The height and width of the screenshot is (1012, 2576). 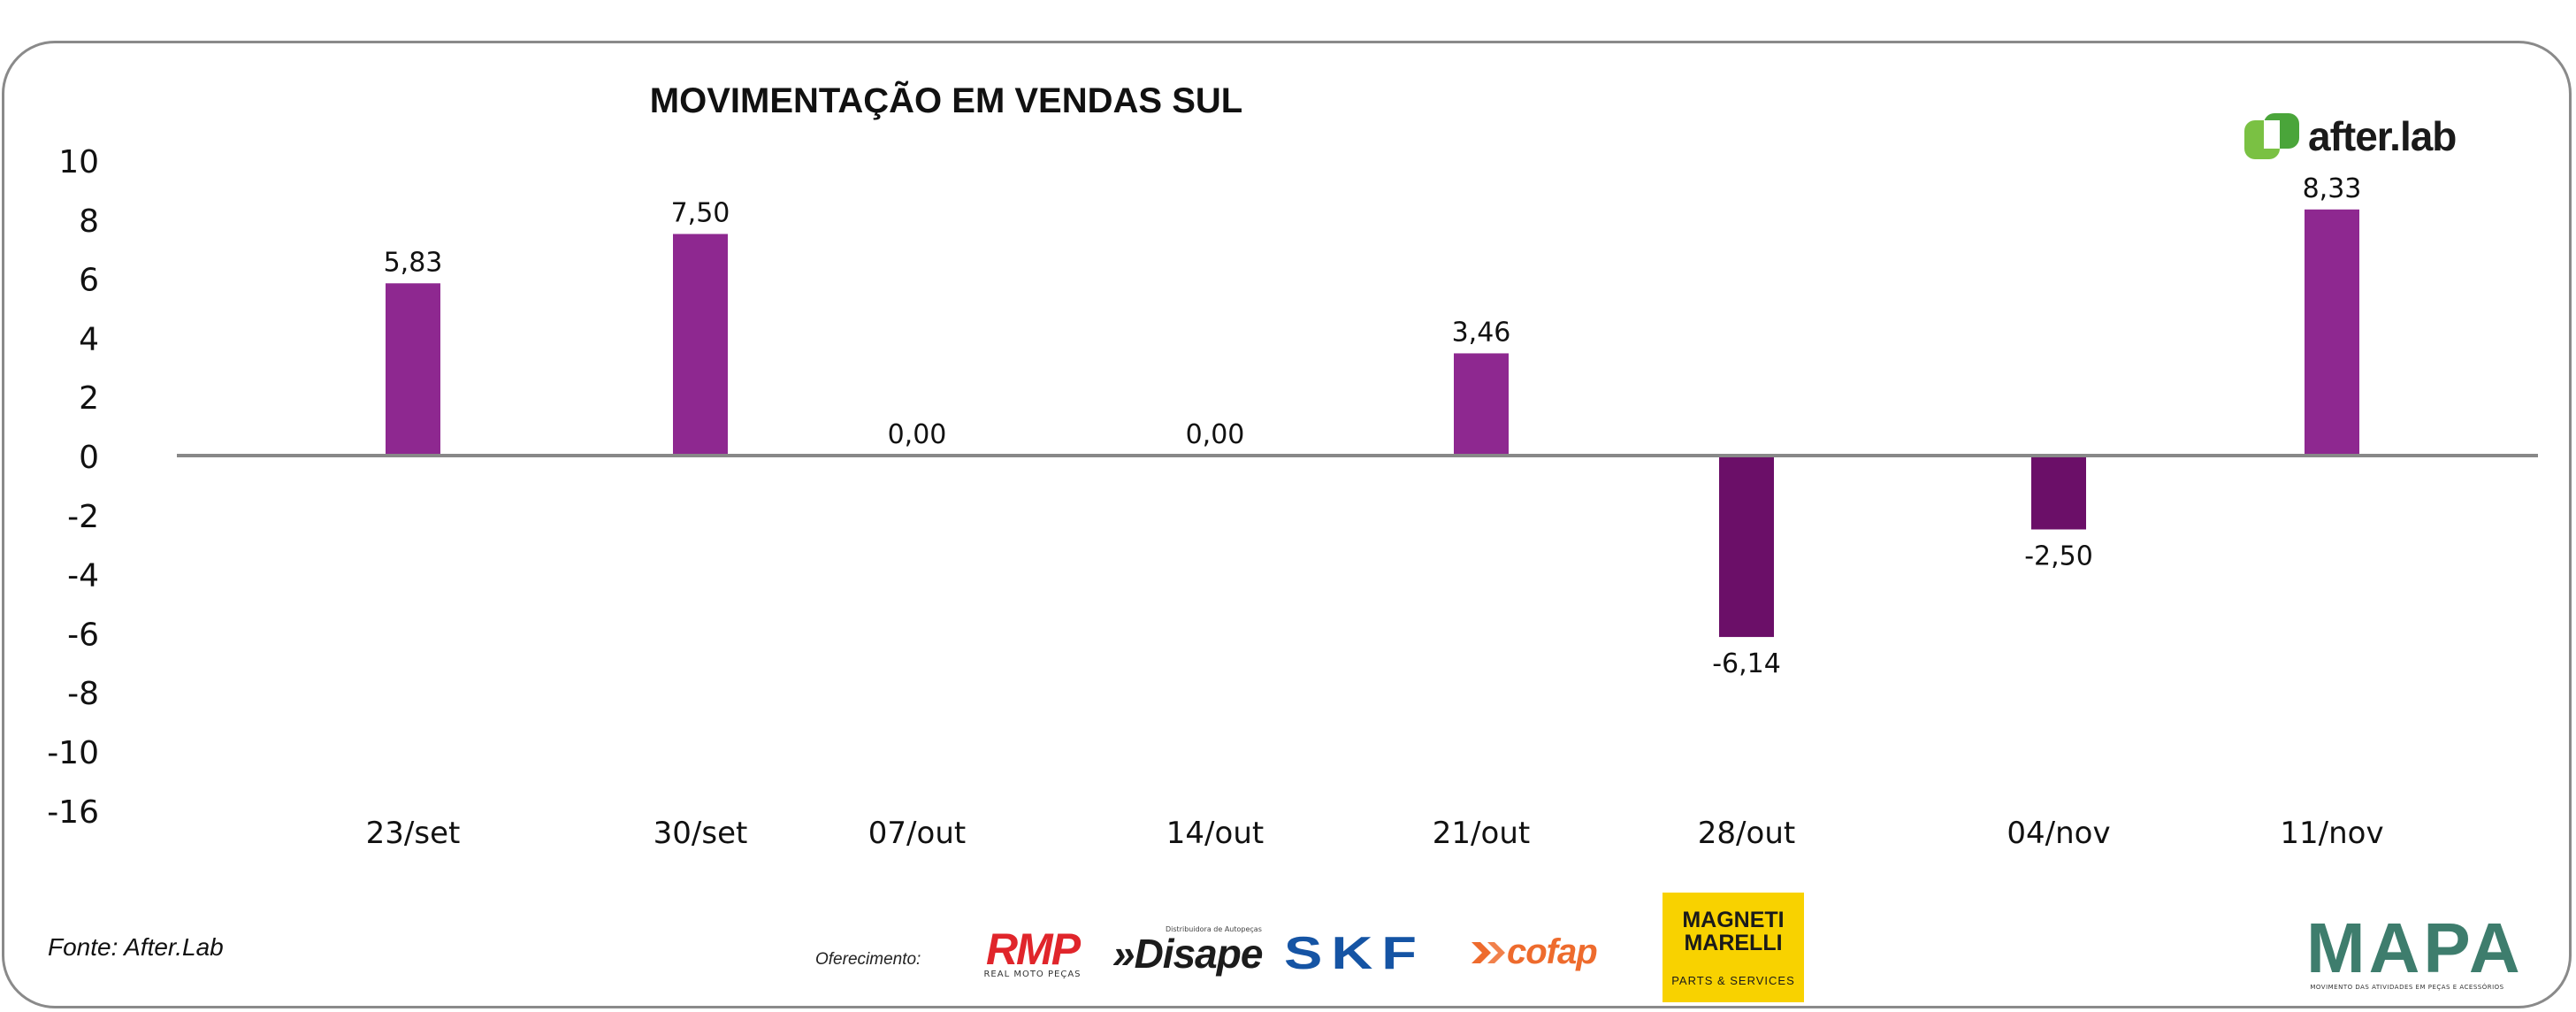 I want to click on cofap-mark-icon, so click(x=1488, y=952).